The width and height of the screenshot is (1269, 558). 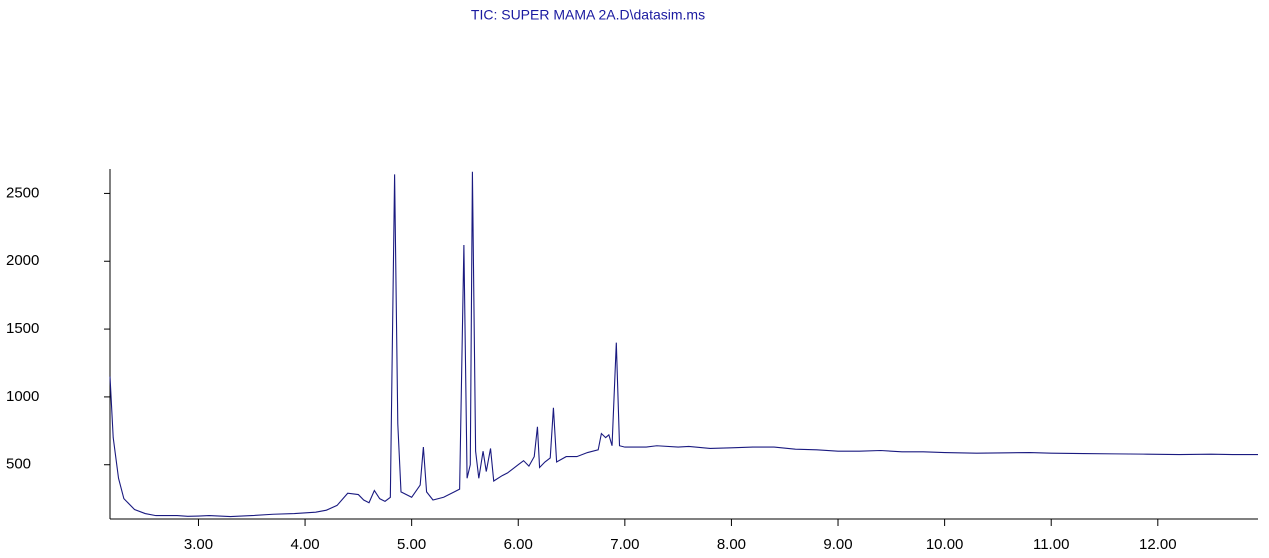 What do you see at coordinates (304, 544) in the screenshot?
I see `x-tick-label: 4.00` at bounding box center [304, 544].